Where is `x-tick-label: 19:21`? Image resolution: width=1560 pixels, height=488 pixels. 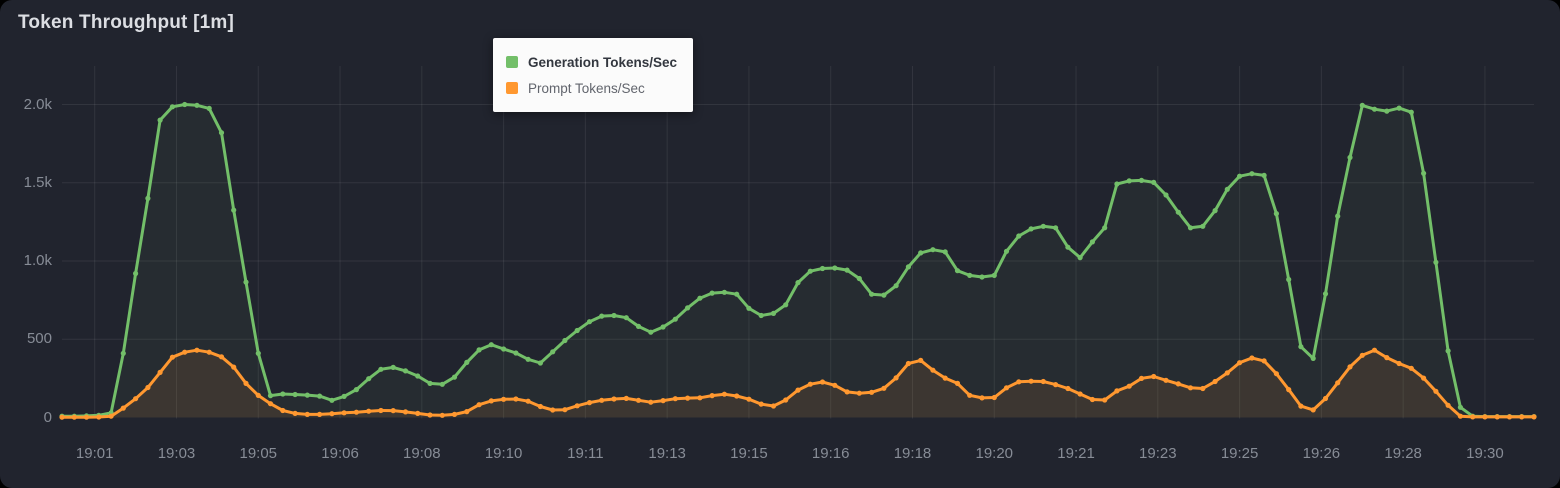 x-tick-label: 19:21 is located at coordinates (1076, 453).